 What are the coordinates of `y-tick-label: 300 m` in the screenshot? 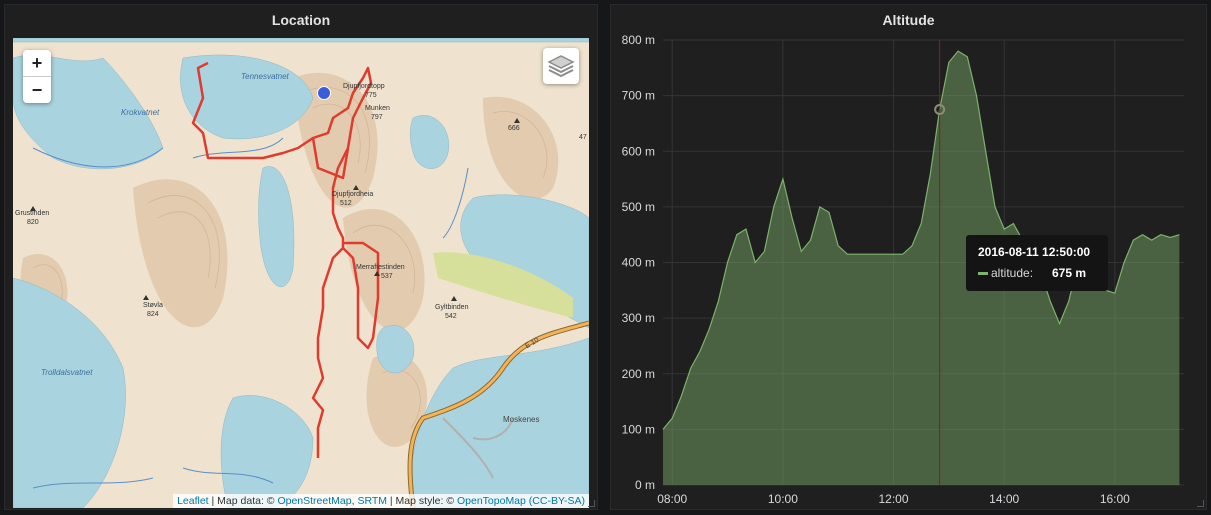 It's located at (638, 318).